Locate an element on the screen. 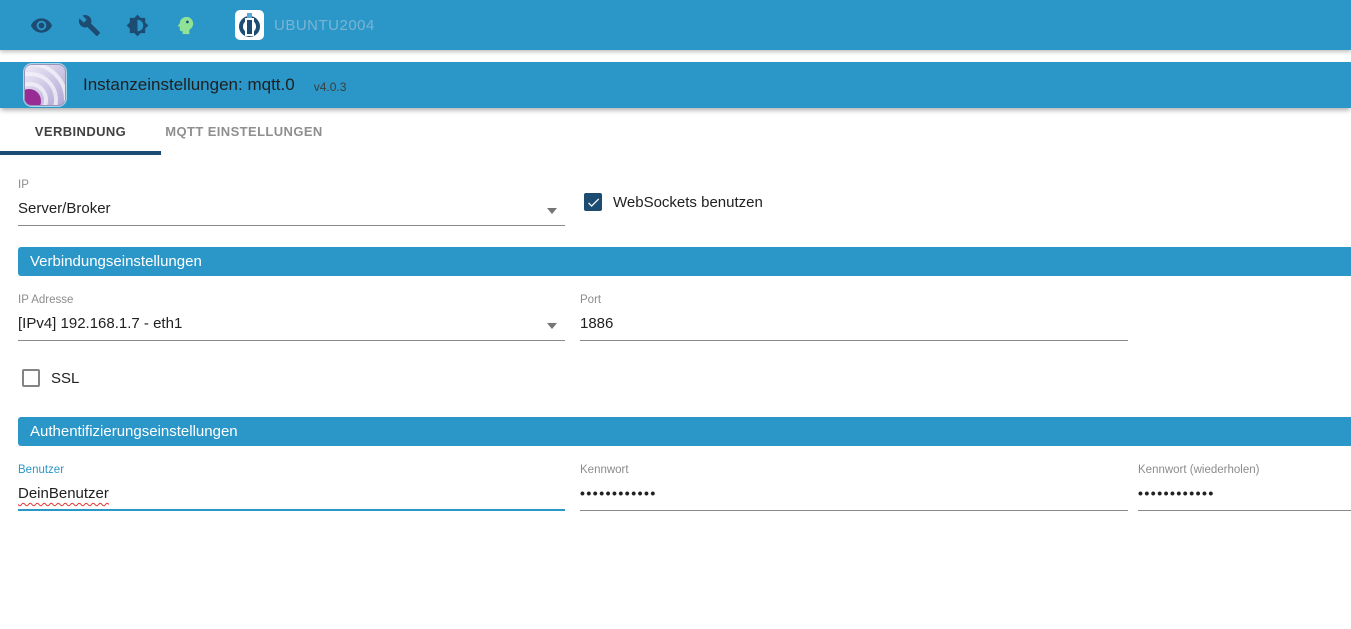  eye-icon is located at coordinates (41, 25).